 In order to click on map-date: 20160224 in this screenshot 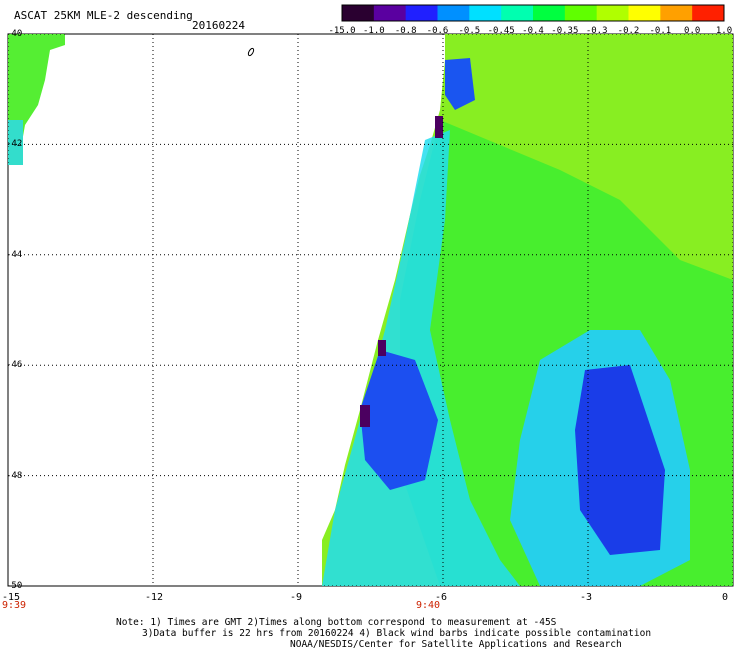, I will do `click(218, 25)`.